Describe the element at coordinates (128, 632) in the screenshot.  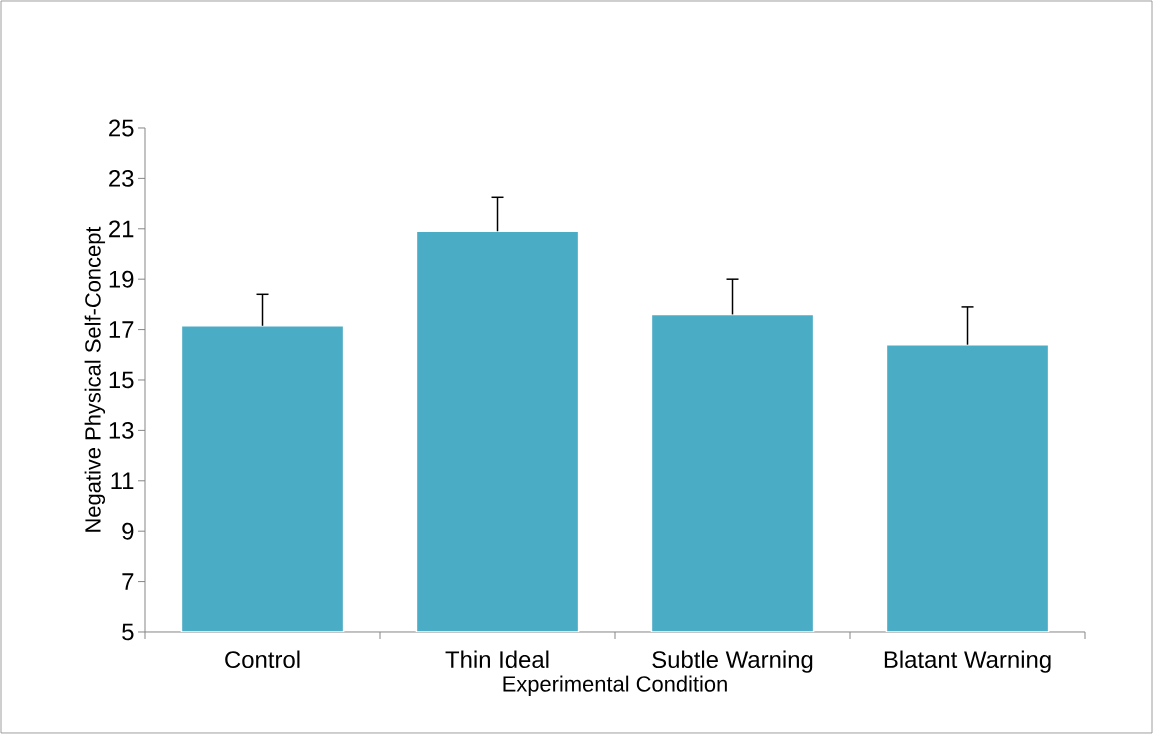
I see `y-tick-label: 5` at that location.